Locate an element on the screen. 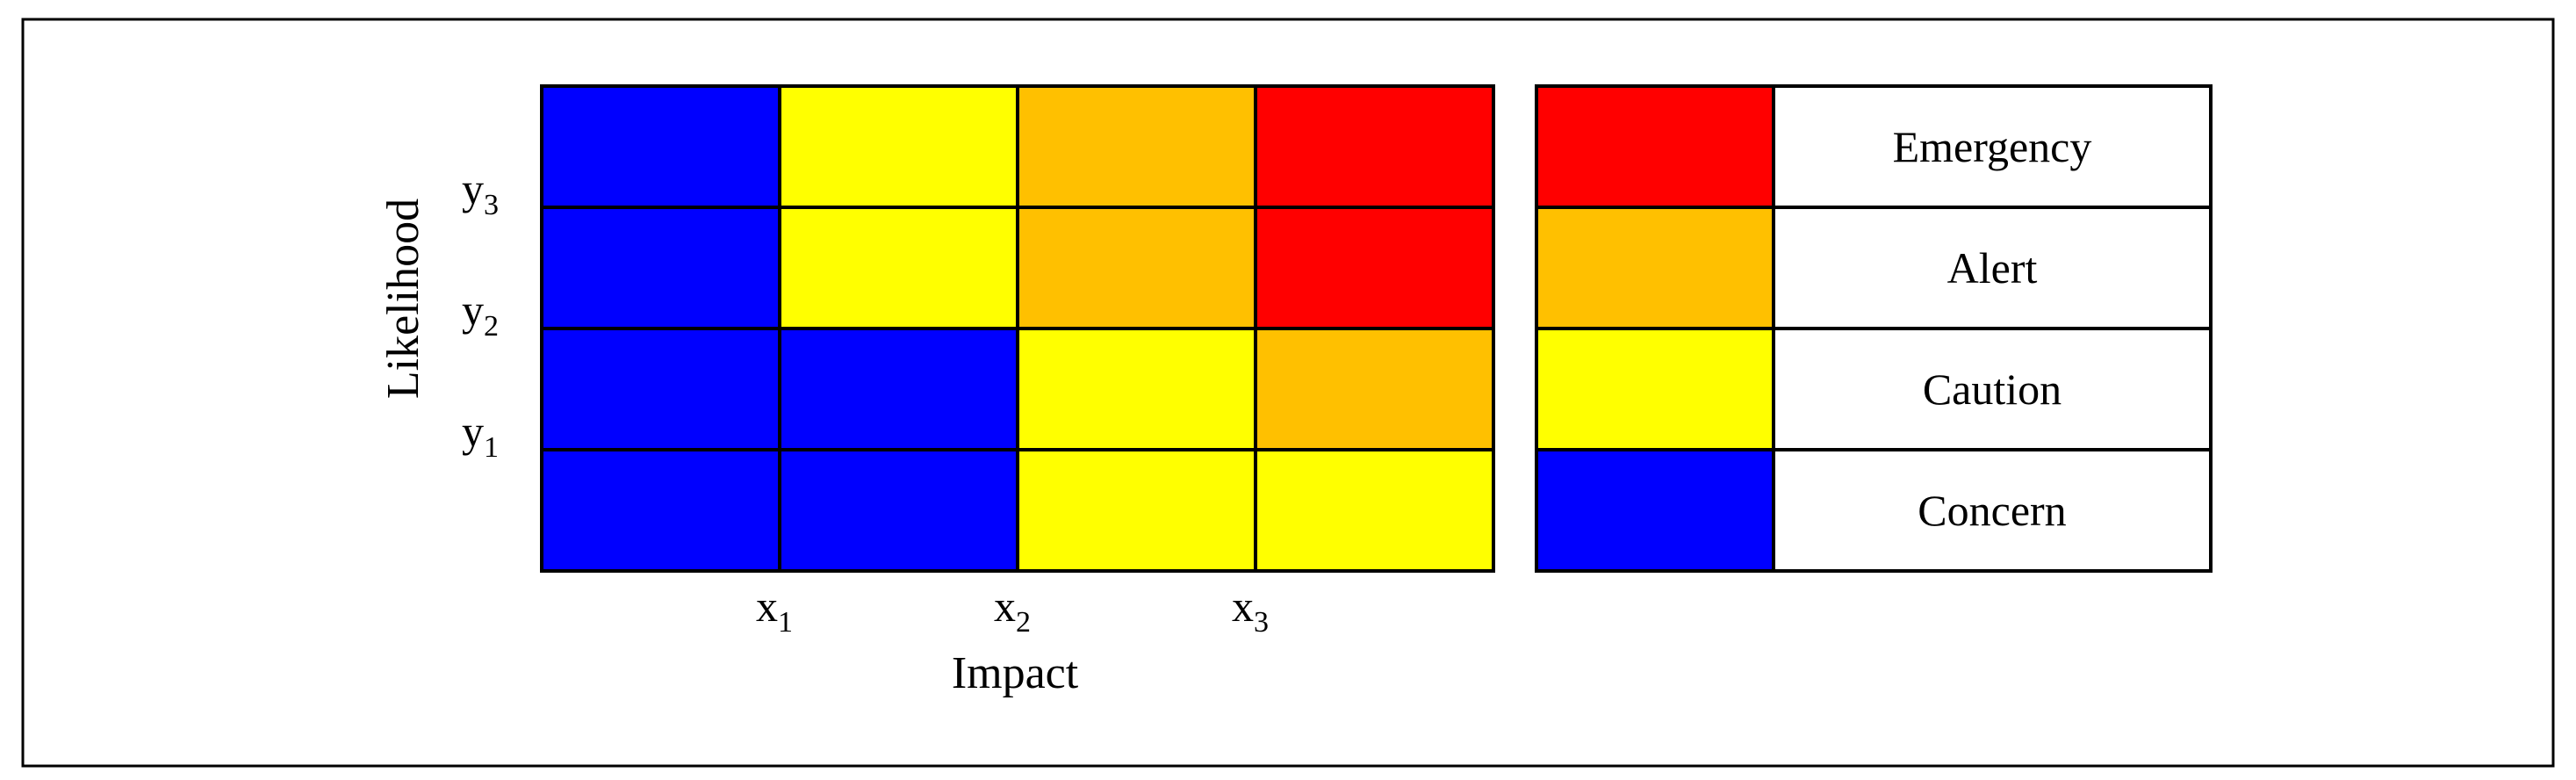  x-tick-label: x1 is located at coordinates (774, 610).